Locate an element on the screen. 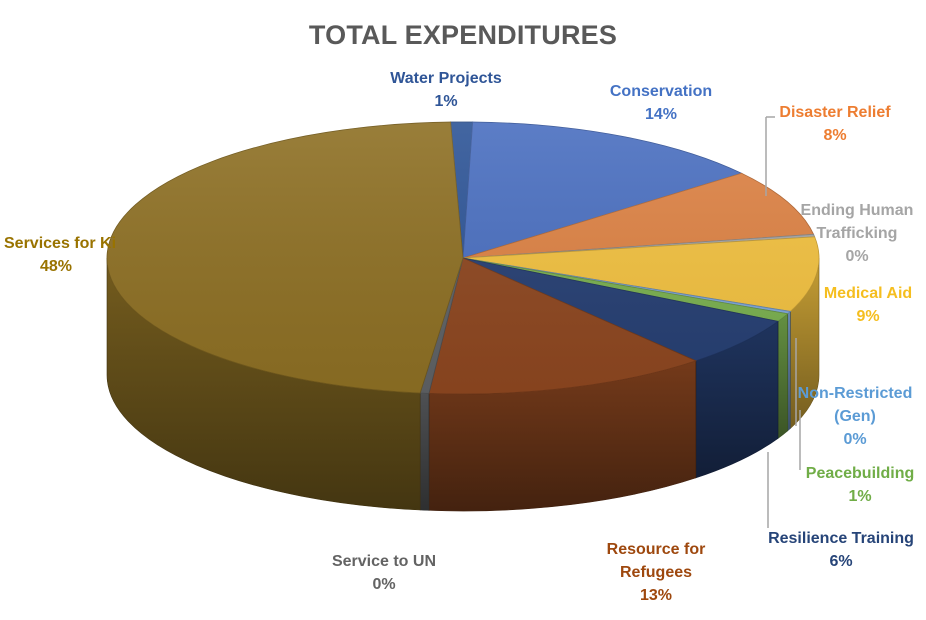 The width and height of the screenshot is (926, 620). label-ending-trafficking-line2: Trafficking is located at coordinates (857, 233).